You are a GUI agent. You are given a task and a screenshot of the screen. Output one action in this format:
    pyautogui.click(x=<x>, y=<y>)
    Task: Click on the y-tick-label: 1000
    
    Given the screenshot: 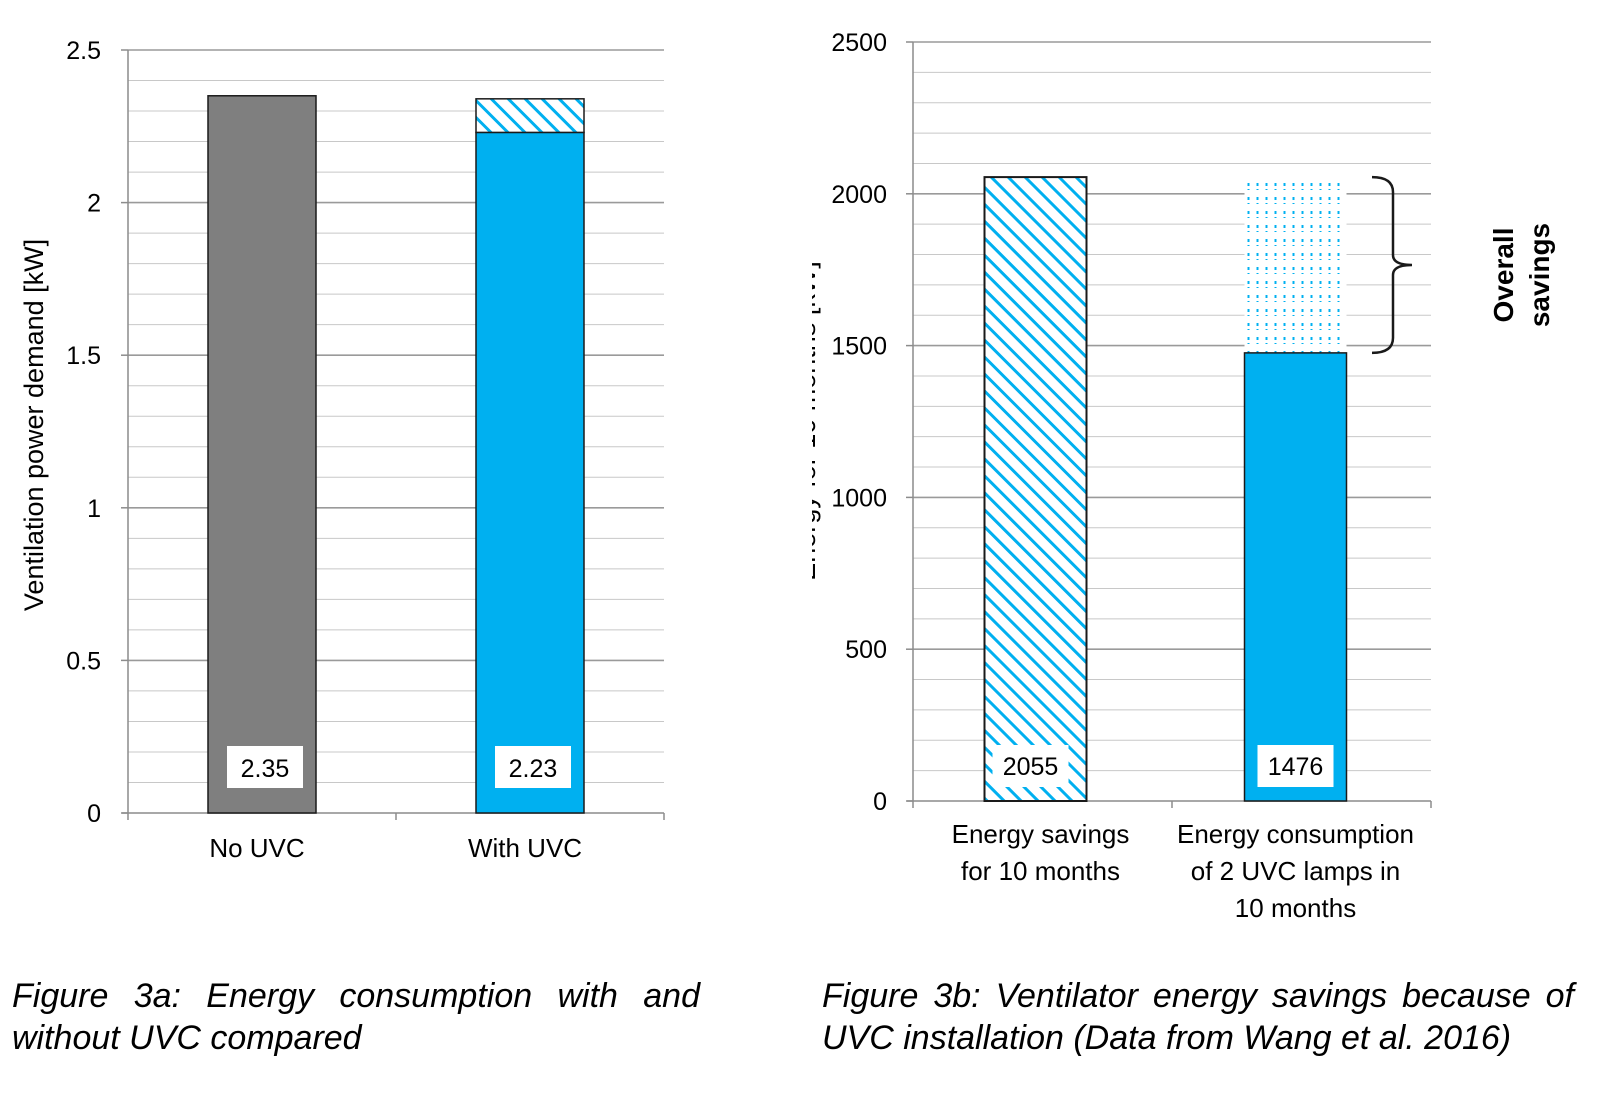 What is the action you would take?
    pyautogui.click(x=859, y=498)
    